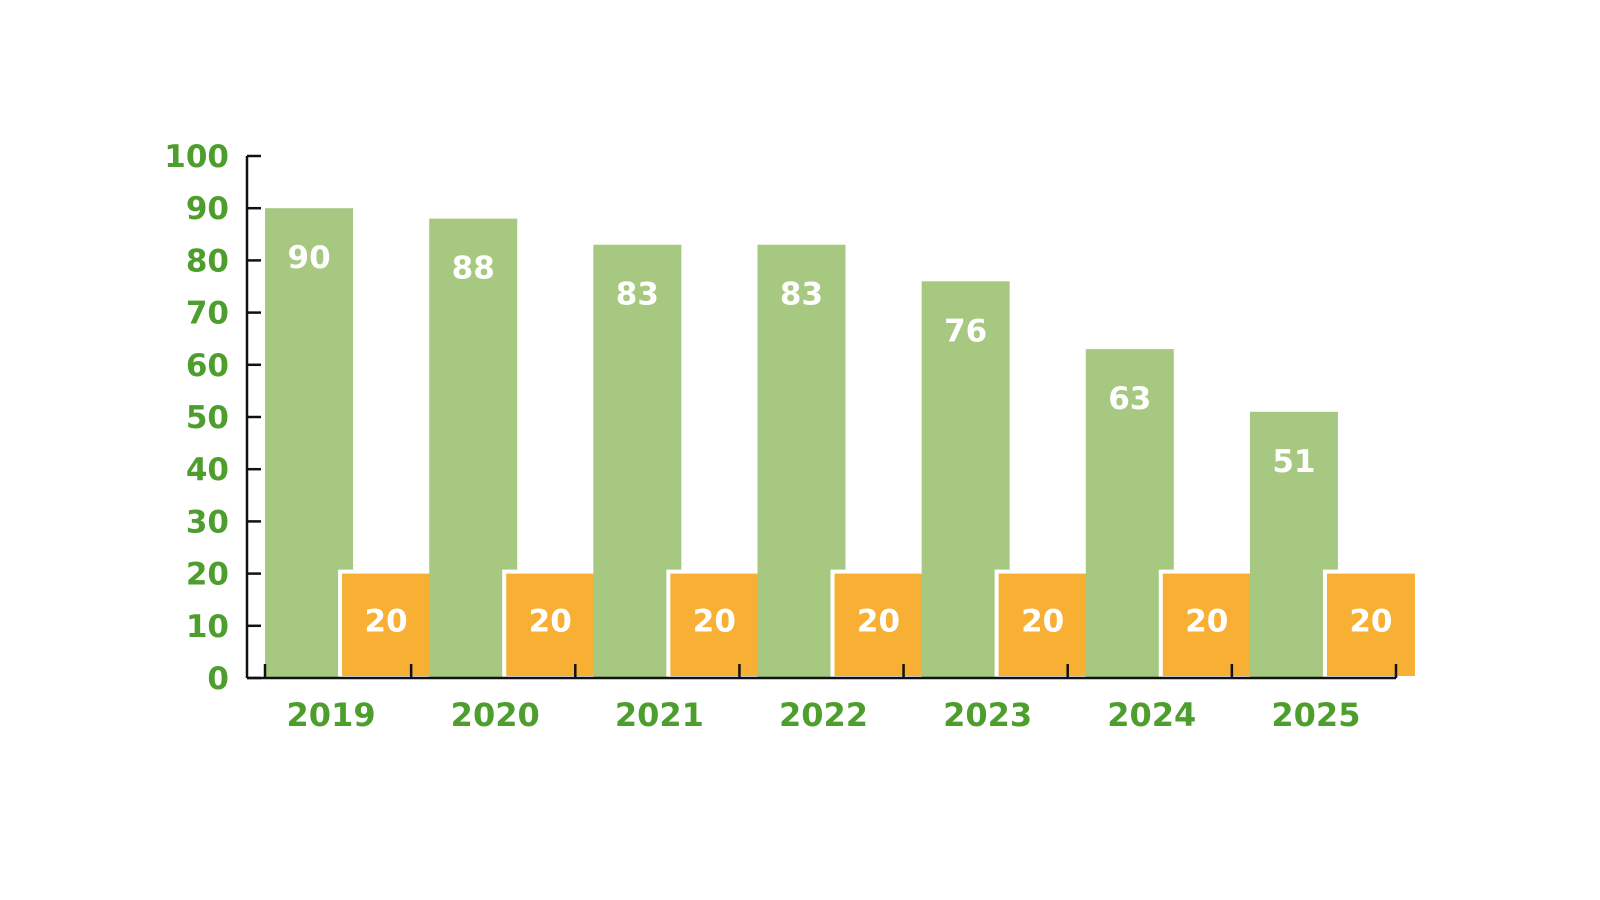 The width and height of the screenshot is (1600, 900). What do you see at coordinates (987, 715) in the screenshot?
I see `x-tick-label-2023: 2023` at bounding box center [987, 715].